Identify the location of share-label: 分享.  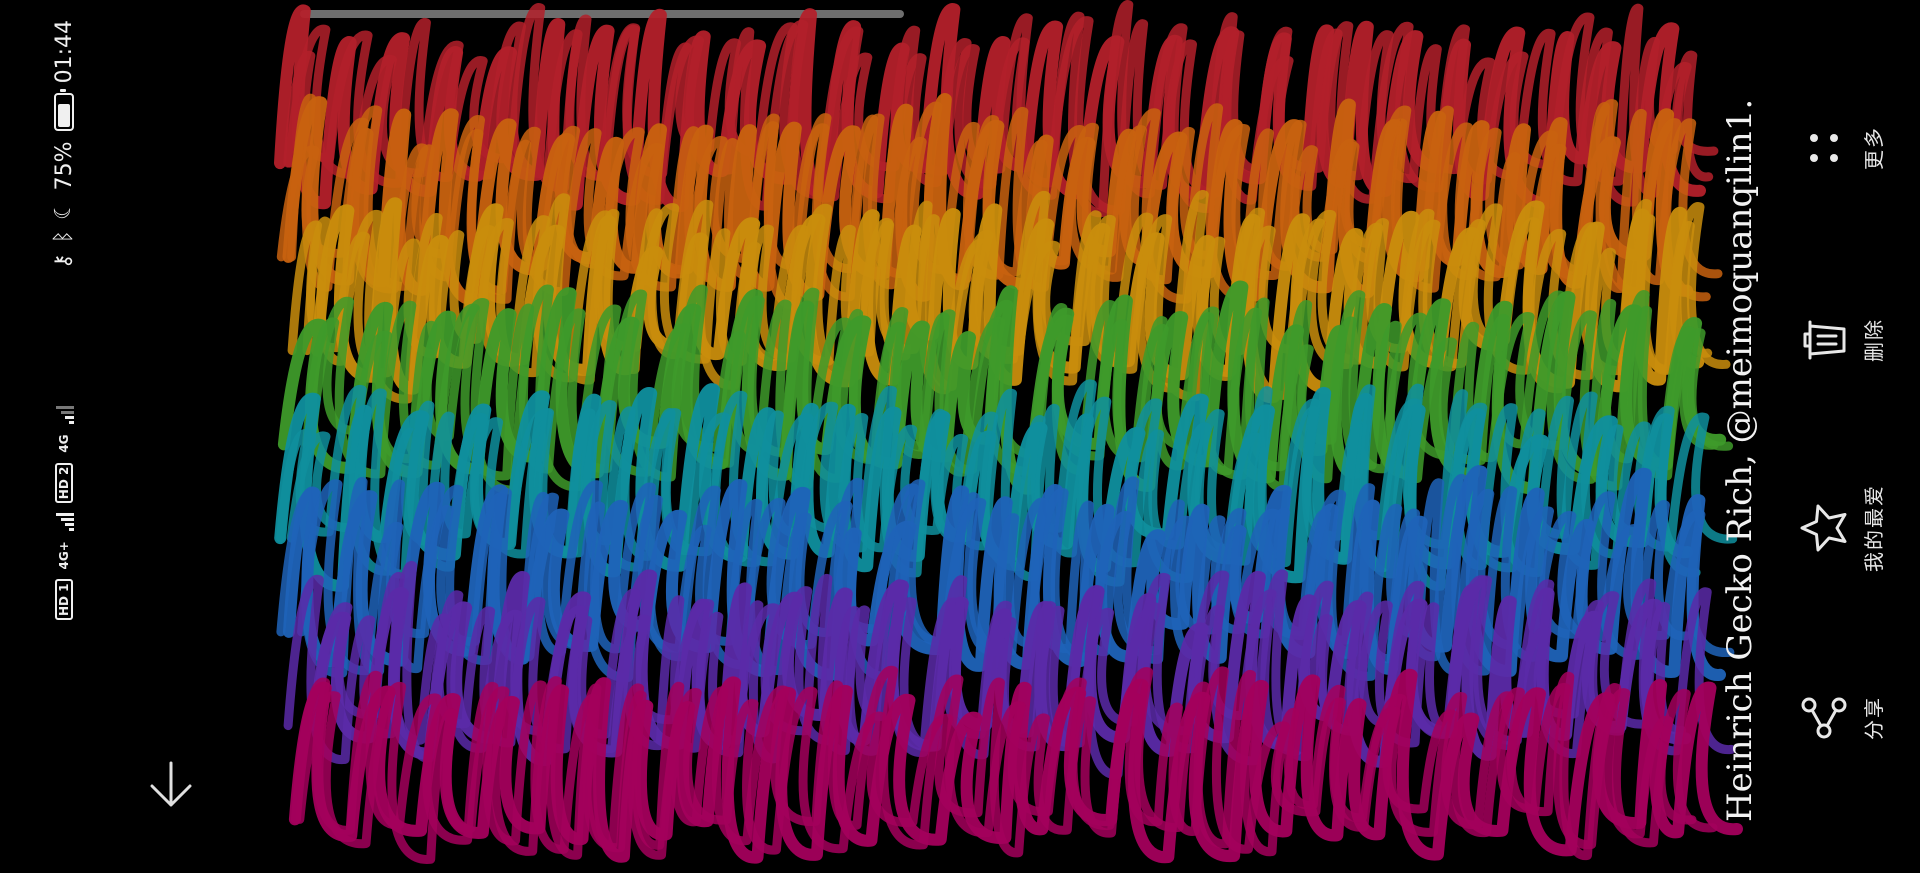
(1873, 718).